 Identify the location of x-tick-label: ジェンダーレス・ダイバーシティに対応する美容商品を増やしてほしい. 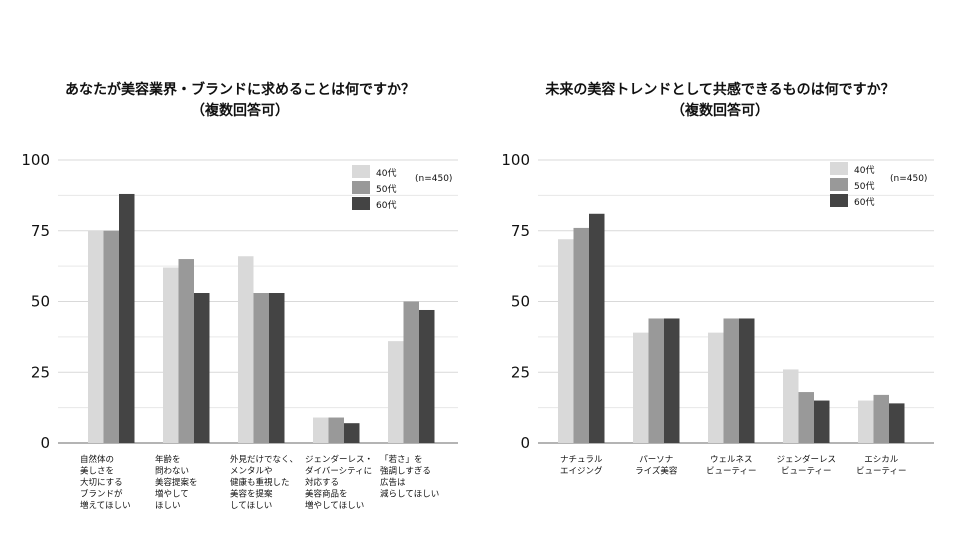
(339, 482).